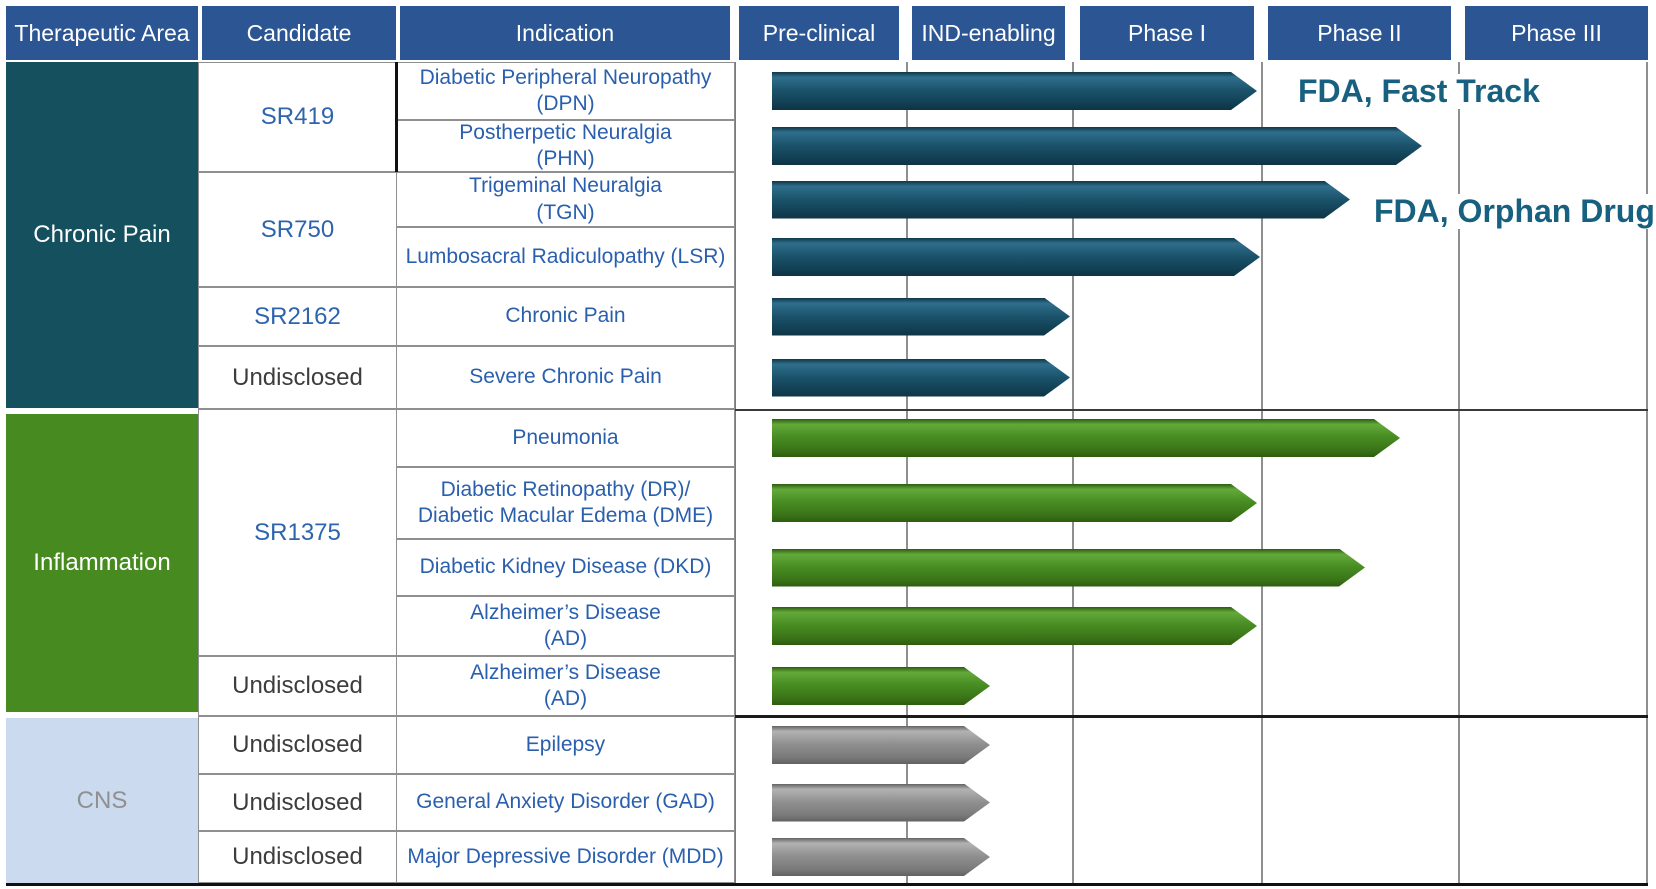 This screenshot has width=1656, height=889. I want to click on candidate-undisclosed-row-11: Undisclosed, so click(297, 745).